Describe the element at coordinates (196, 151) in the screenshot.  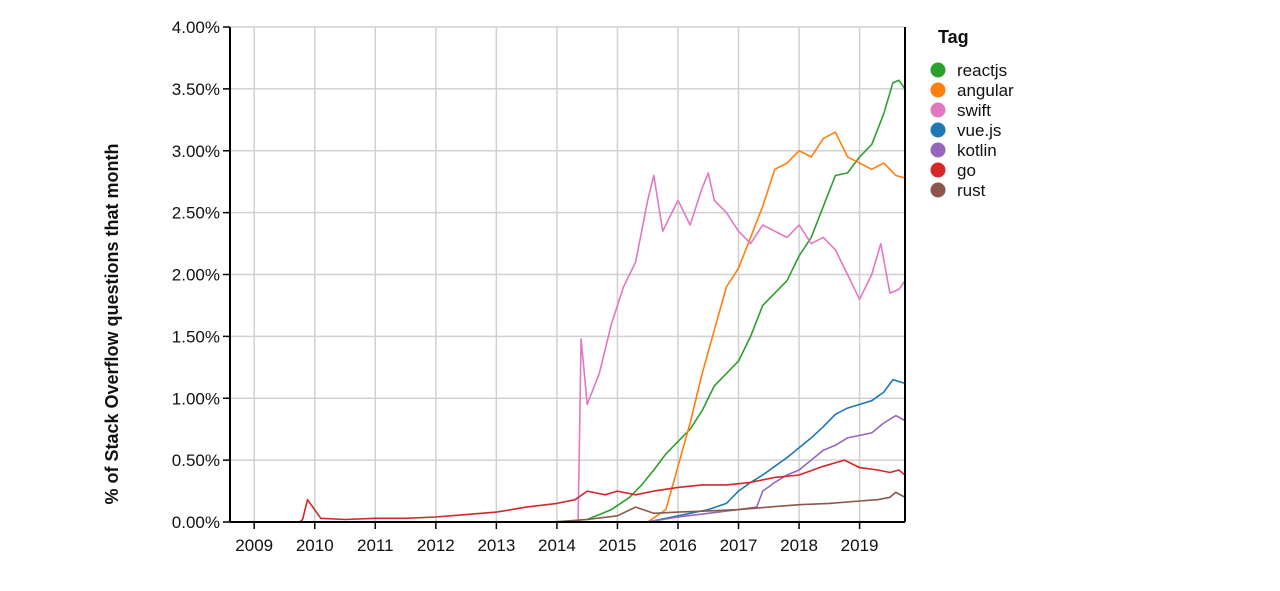
I see `y-tick-label: 3.00%` at that location.